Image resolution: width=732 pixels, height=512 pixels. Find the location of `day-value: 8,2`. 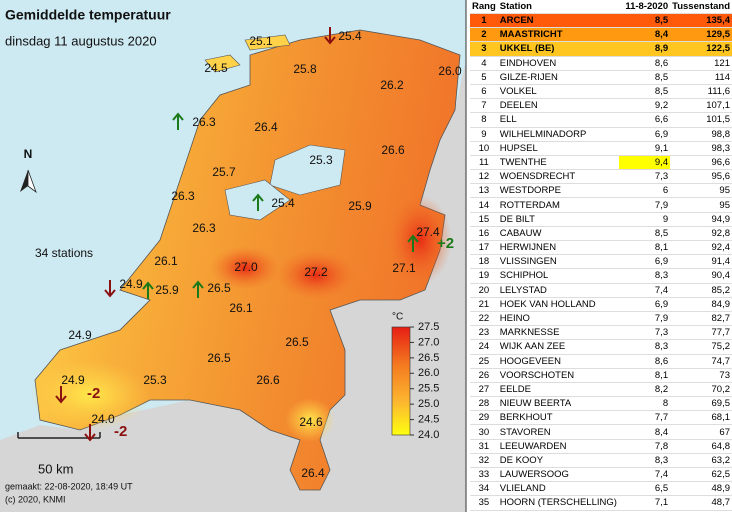

day-value: 8,2 is located at coordinates (644, 390).